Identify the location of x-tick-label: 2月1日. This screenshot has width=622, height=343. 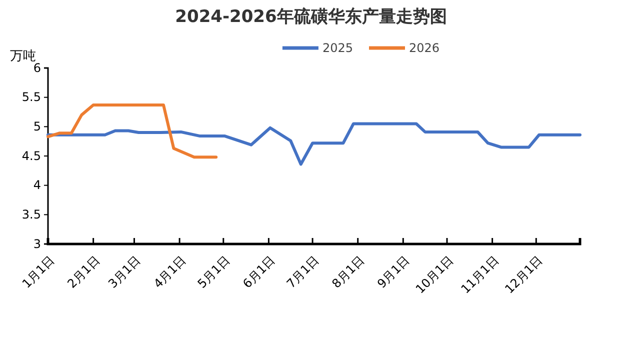
(83, 272).